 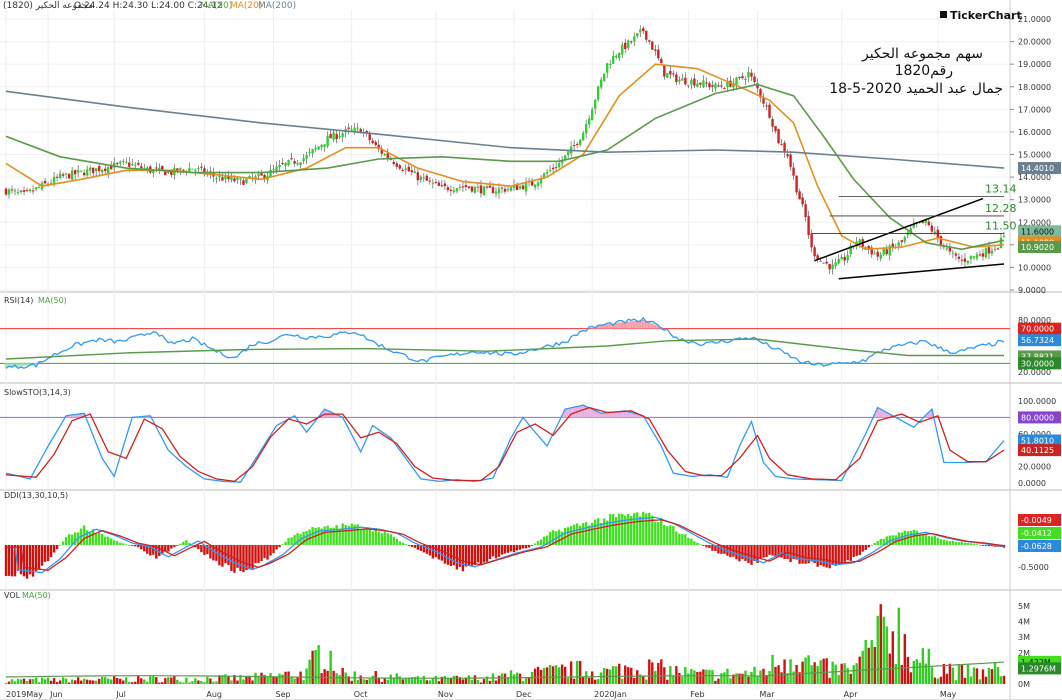 What do you see at coordinates (1034, 109) in the screenshot?
I see `price-tick-label: 17.0000` at bounding box center [1034, 109].